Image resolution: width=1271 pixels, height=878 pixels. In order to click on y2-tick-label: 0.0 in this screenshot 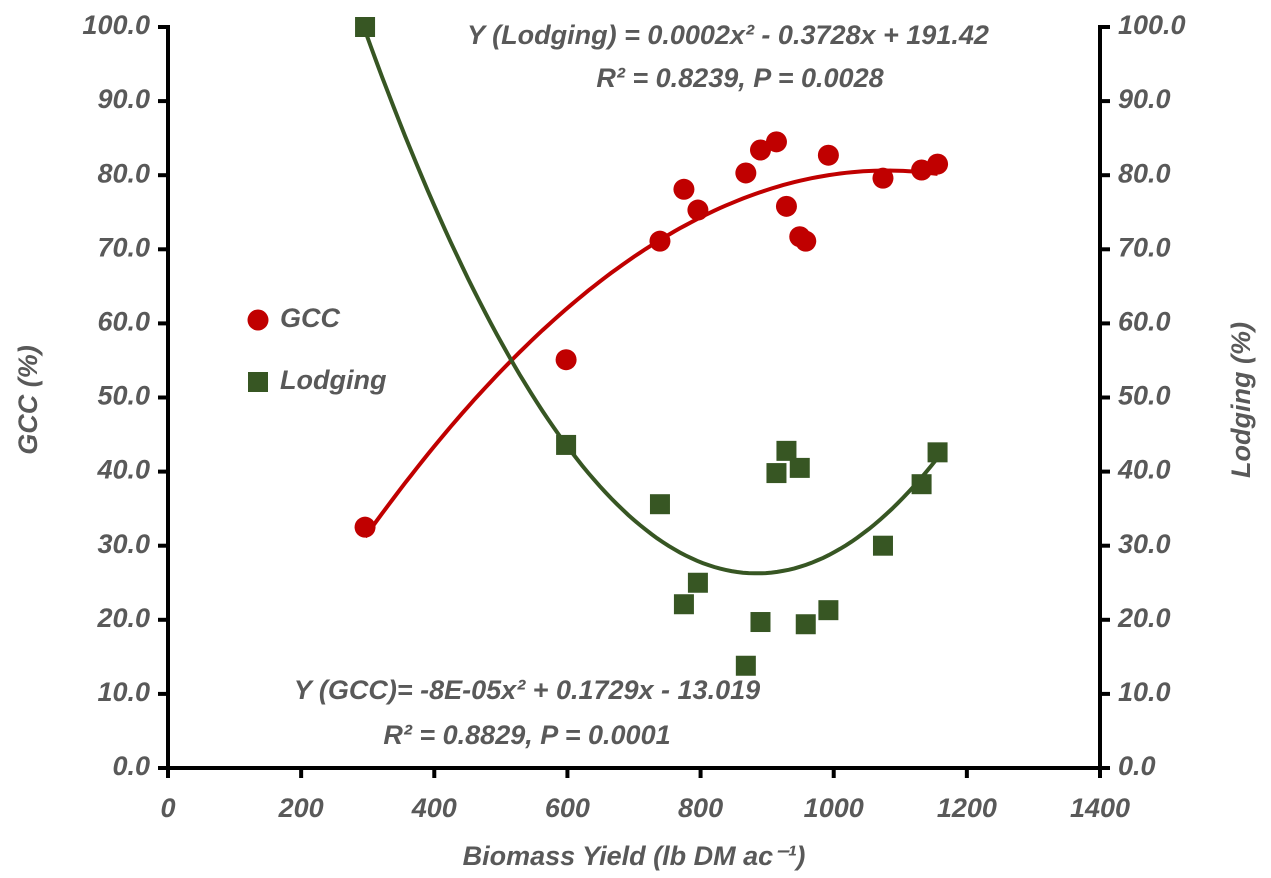, I will do `click(1137, 766)`.